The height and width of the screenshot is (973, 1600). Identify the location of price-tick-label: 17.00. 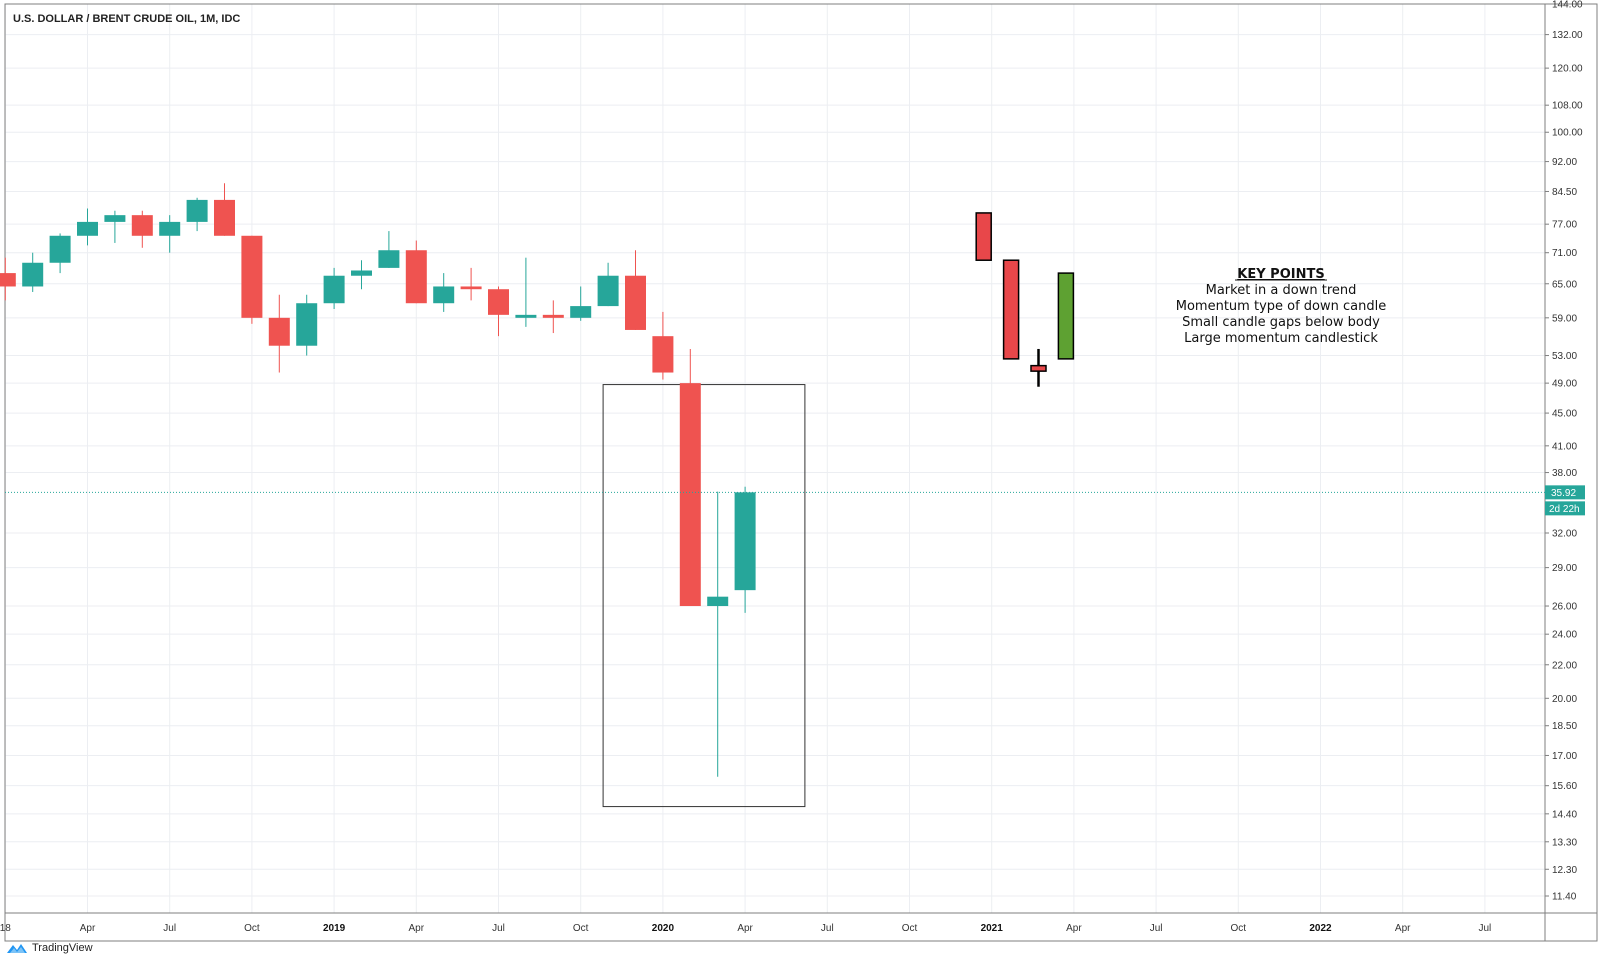
(1564, 756).